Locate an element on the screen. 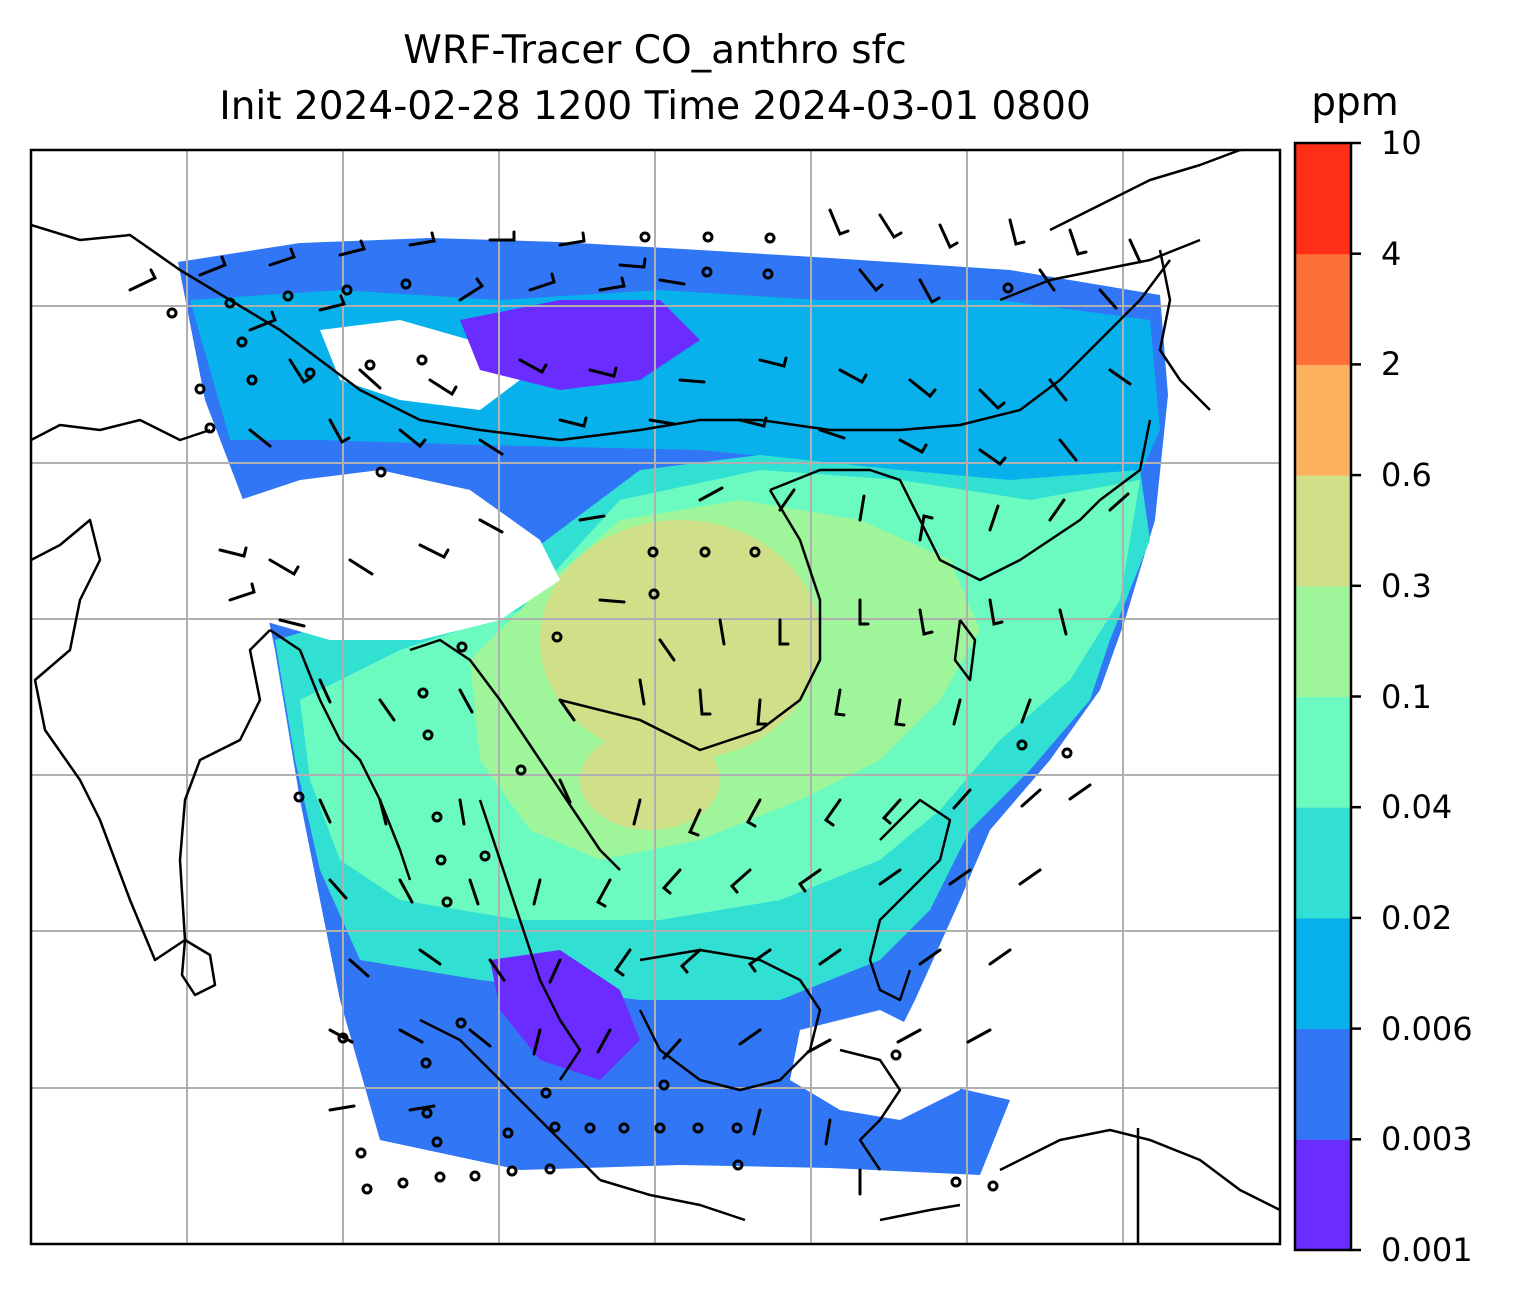 This screenshot has height=1306, width=1528. colorbar-tick-label: 0.003 is located at coordinates (1427, 1139).